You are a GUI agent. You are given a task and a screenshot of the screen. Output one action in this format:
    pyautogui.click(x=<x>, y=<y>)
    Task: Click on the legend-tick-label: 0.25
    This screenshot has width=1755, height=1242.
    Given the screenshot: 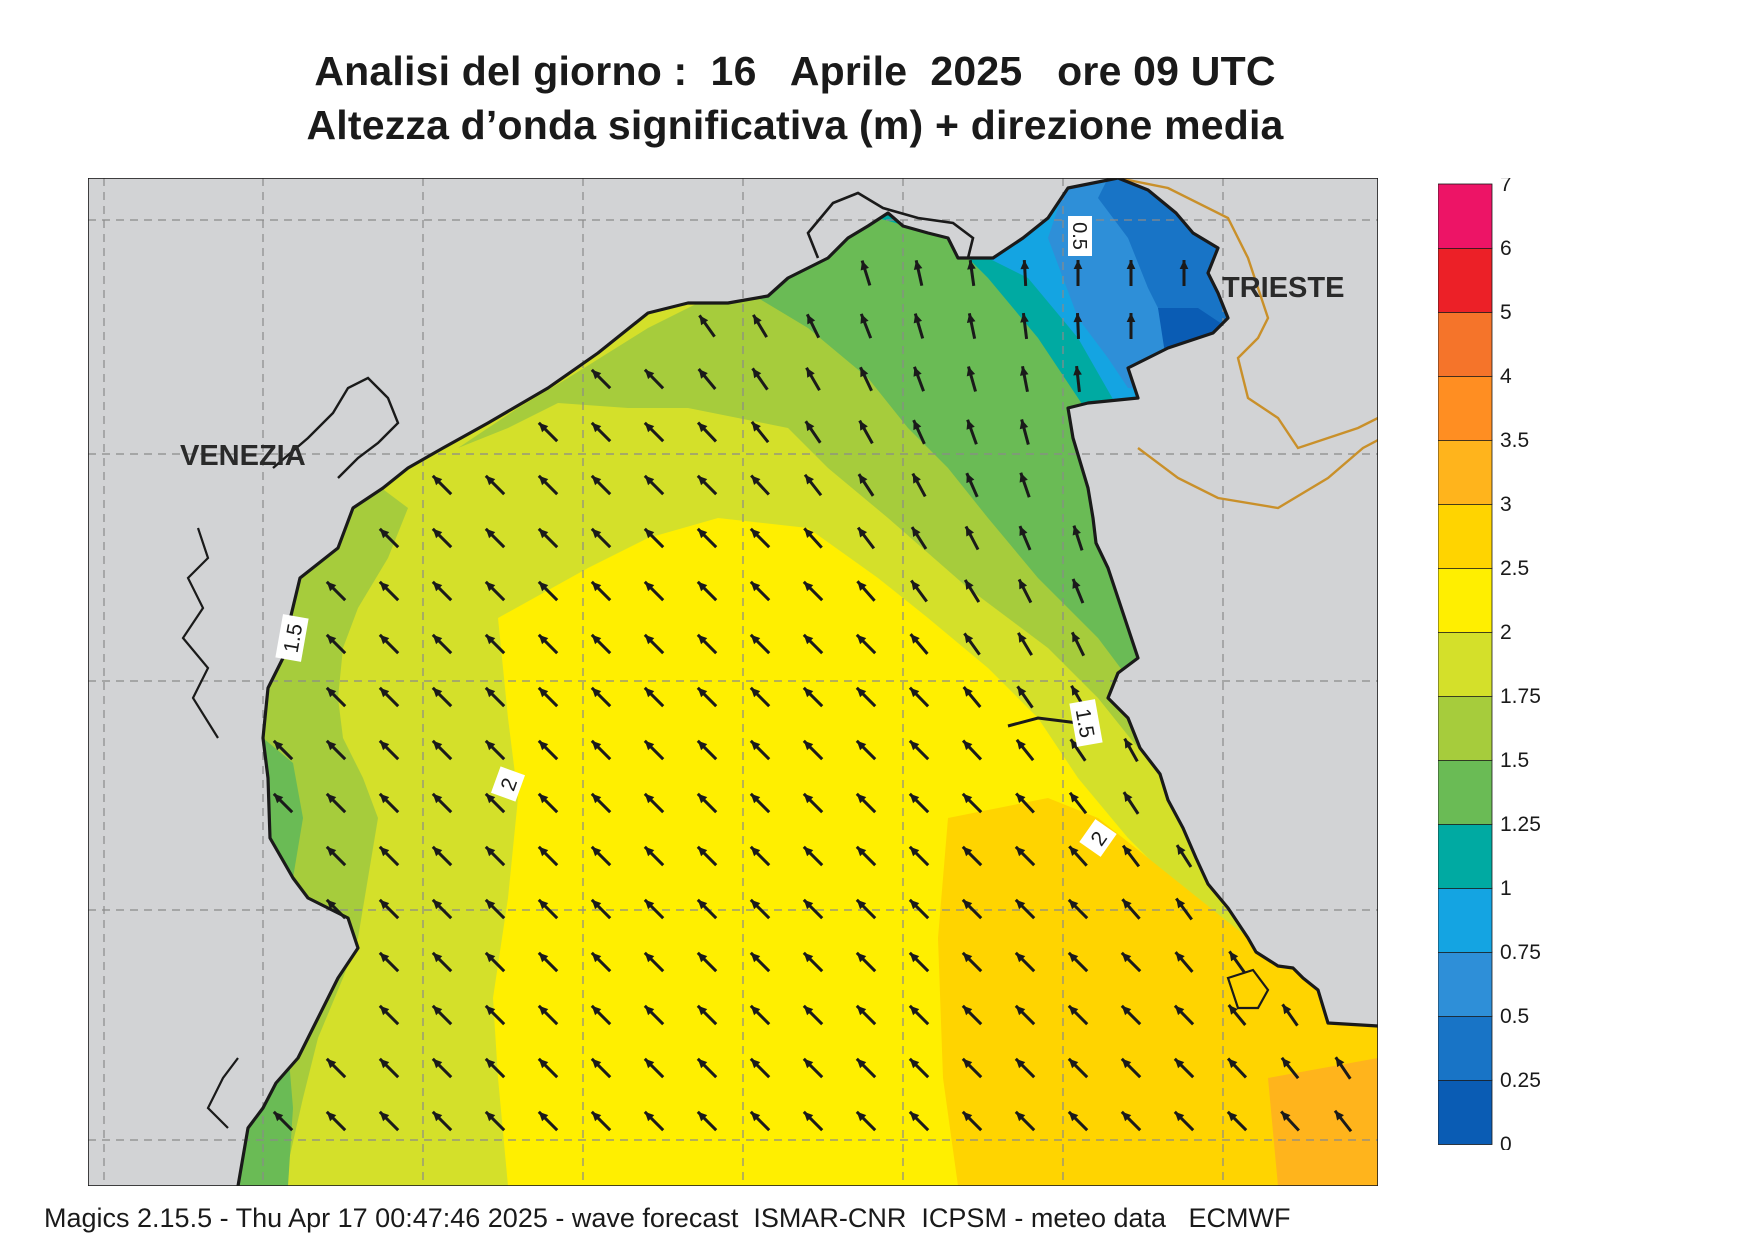 What is the action you would take?
    pyautogui.click(x=1520, y=1080)
    